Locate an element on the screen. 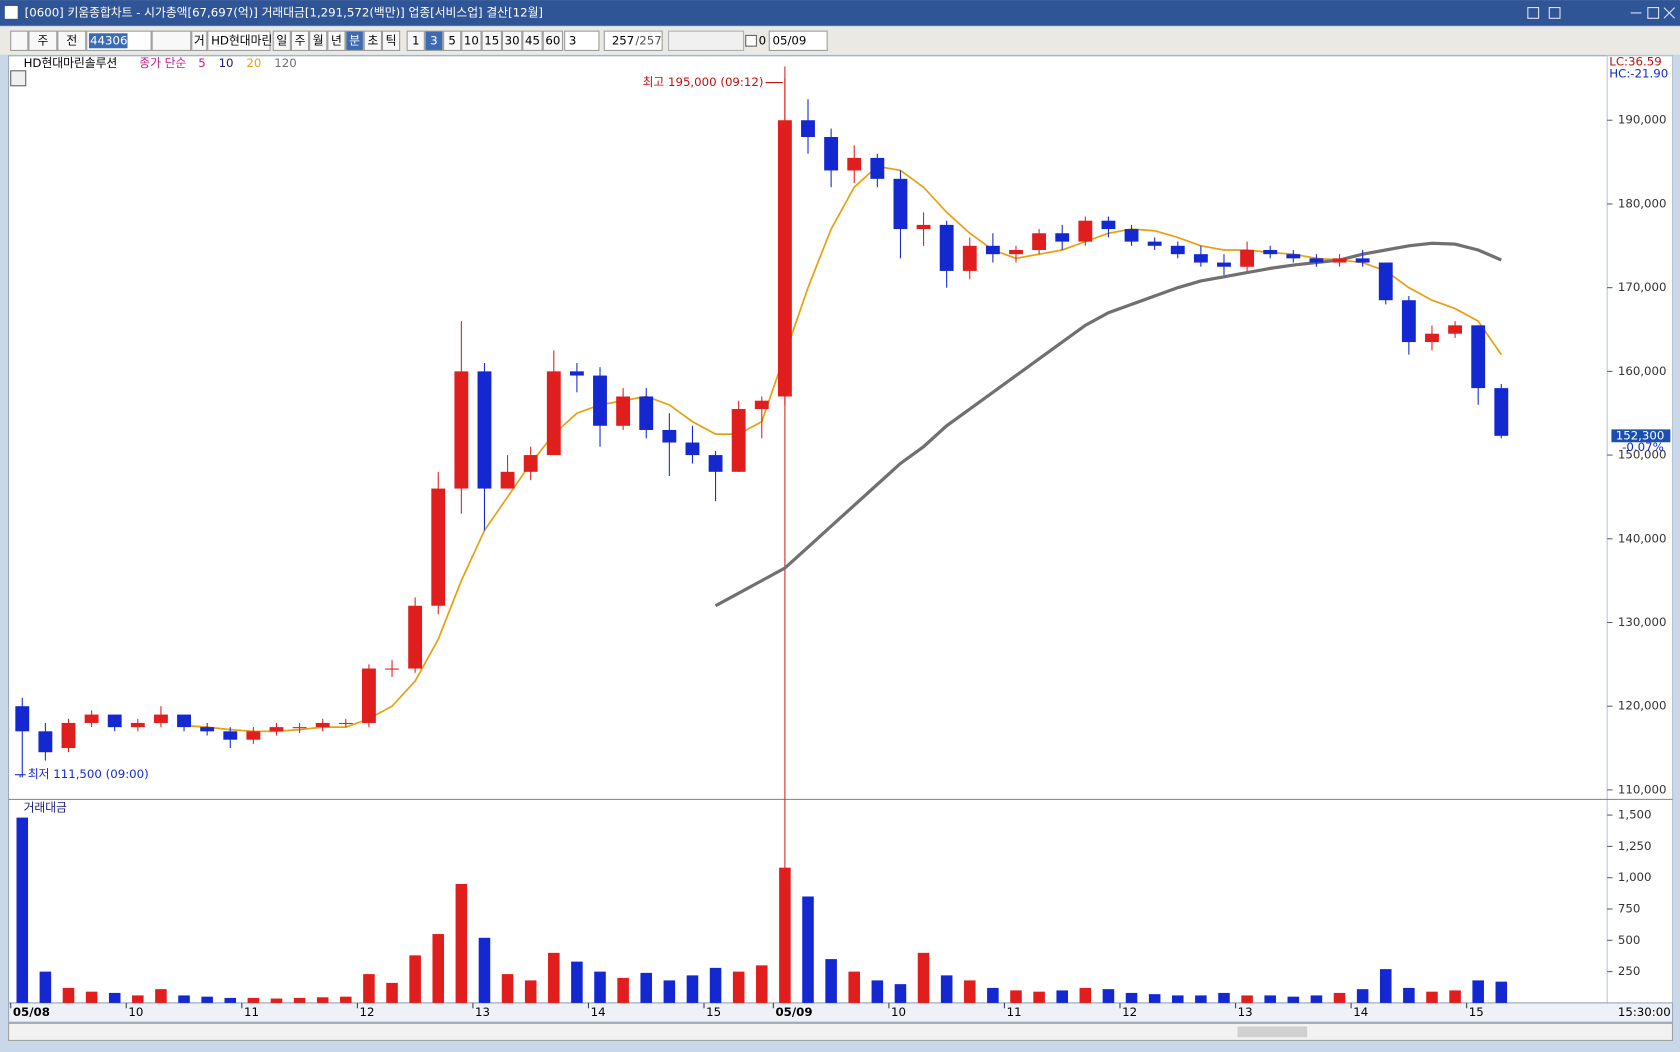 Image resolution: width=1680 pixels, height=1052 pixels. hc-label: HC:-21.90 is located at coordinates (1638, 73).